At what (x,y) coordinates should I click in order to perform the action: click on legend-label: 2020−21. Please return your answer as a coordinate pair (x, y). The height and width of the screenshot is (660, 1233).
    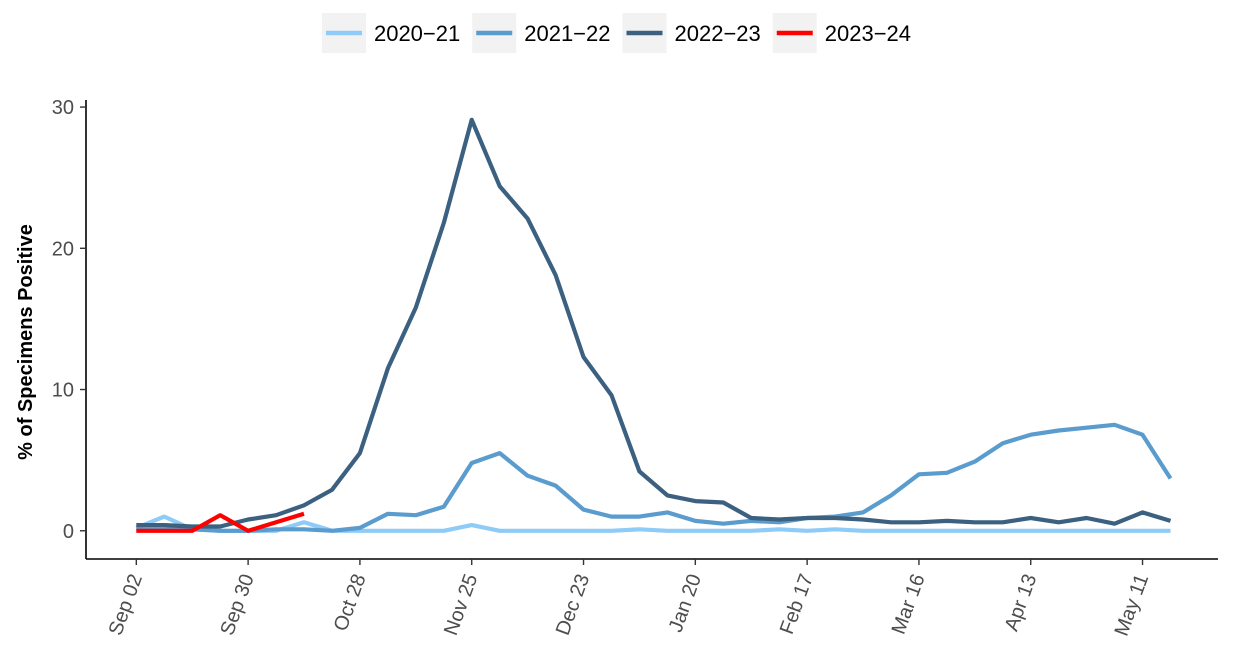
    Looking at the image, I should click on (417, 33).